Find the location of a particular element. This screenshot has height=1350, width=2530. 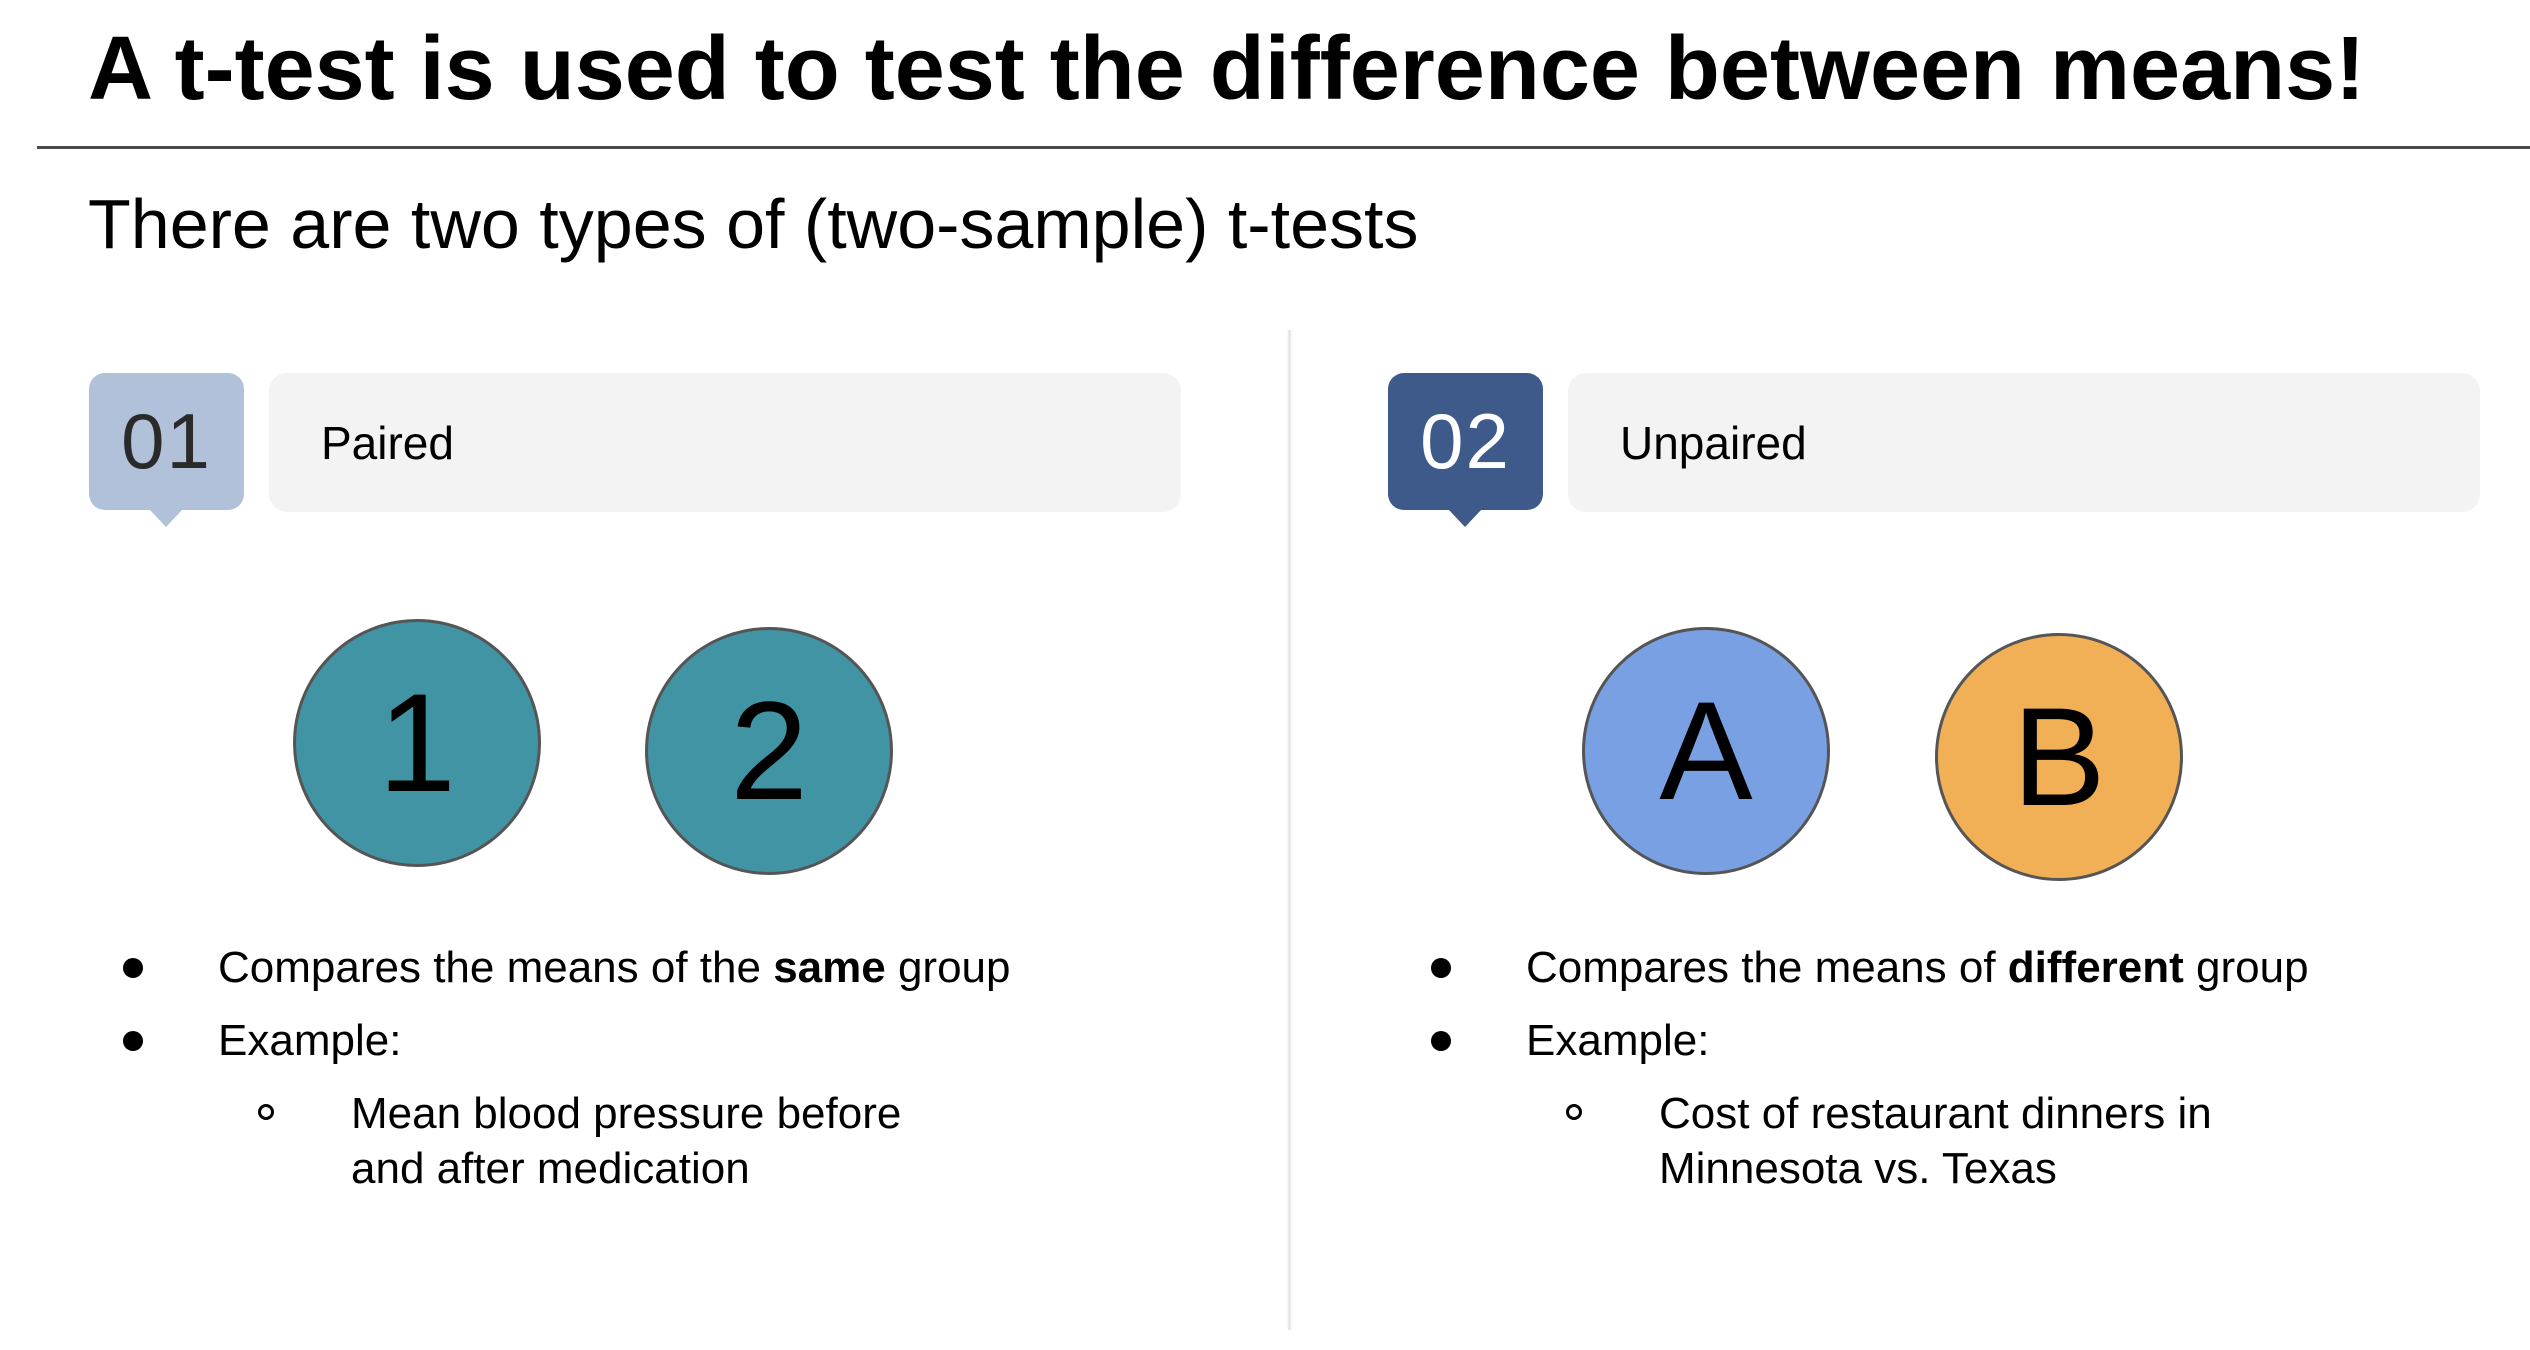

circle-1-label: 1 is located at coordinates (417, 742).